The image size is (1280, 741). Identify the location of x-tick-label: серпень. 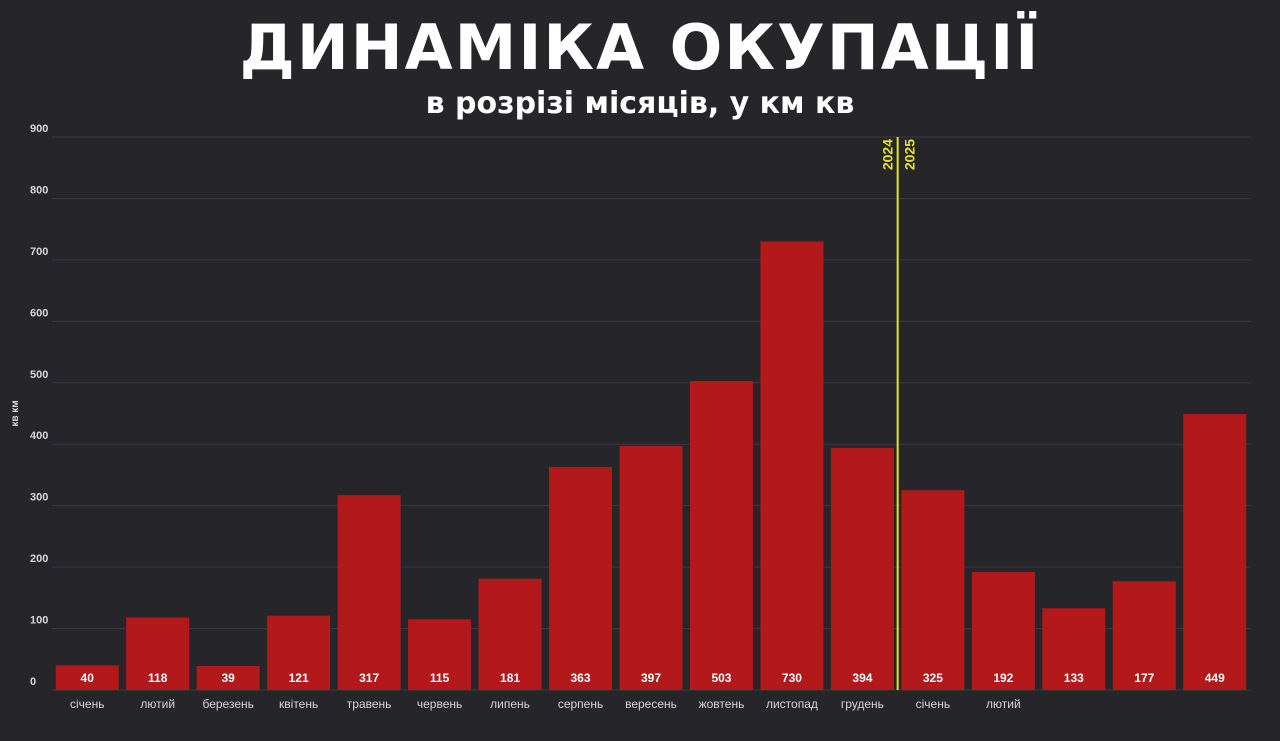
(580, 704).